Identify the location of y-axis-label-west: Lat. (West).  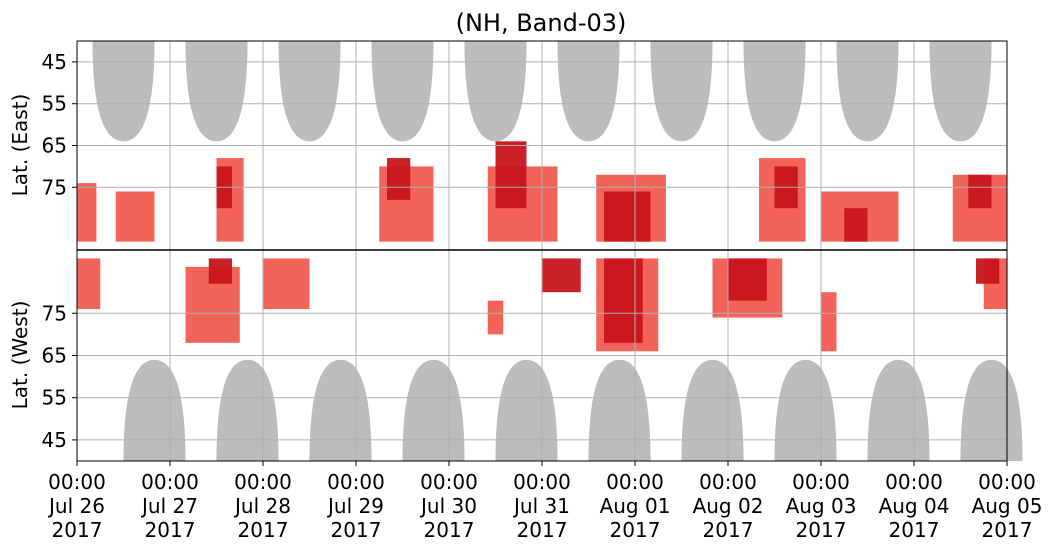
(20, 355).